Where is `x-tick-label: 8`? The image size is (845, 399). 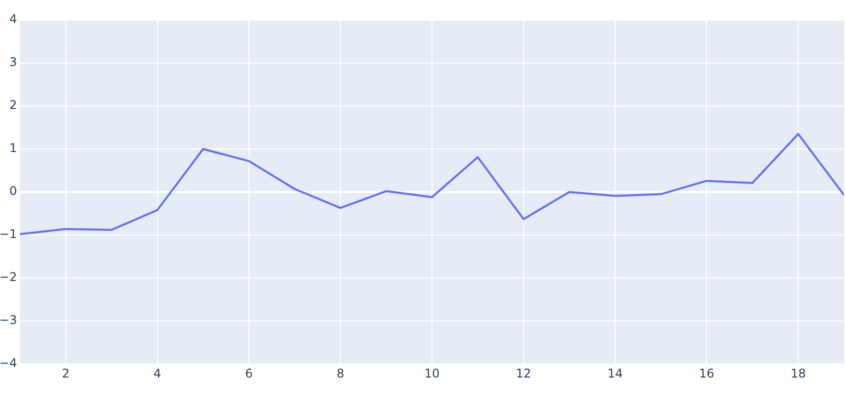
x-tick-label: 8 is located at coordinates (340, 373).